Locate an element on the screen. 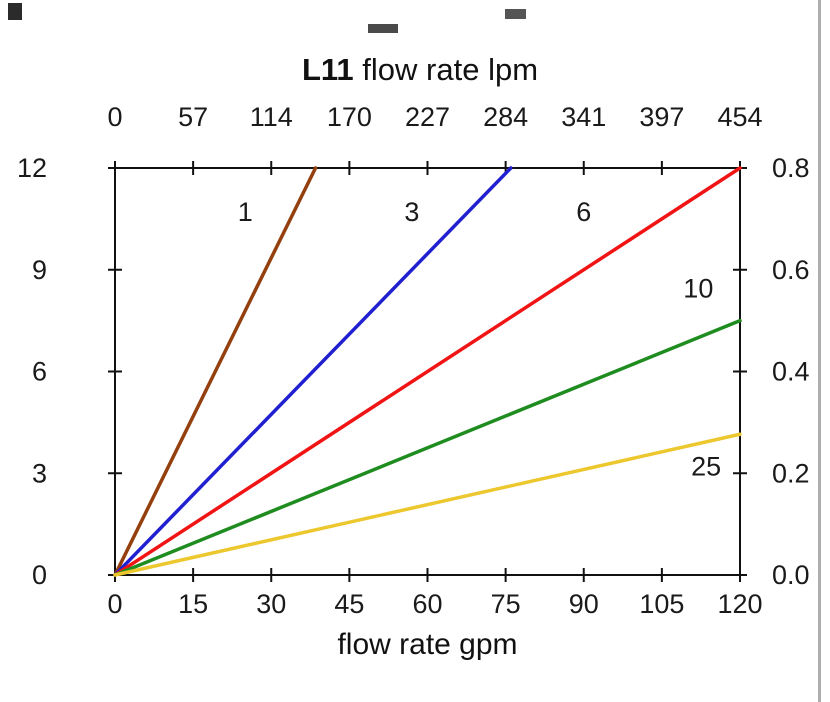 This screenshot has width=830, height=702. page-edge-line is located at coordinates (819, 351).